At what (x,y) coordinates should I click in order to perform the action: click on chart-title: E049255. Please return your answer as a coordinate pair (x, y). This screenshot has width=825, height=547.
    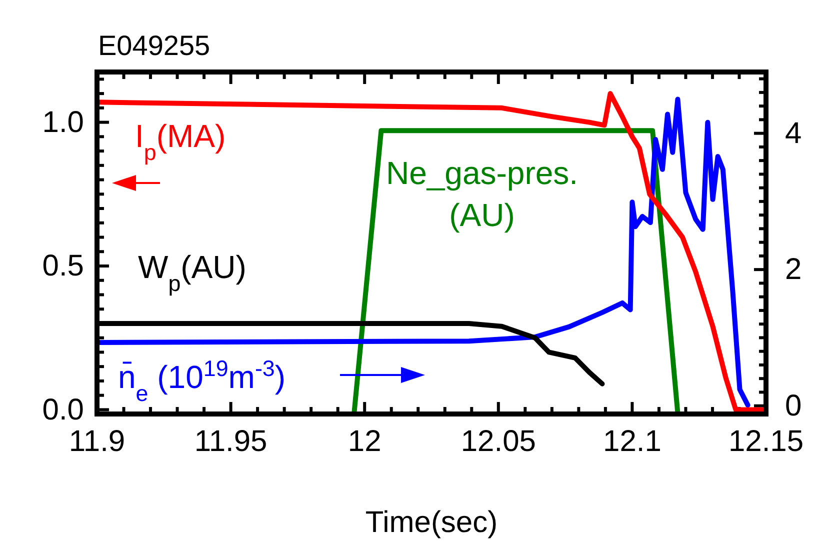
    Looking at the image, I should click on (154, 45).